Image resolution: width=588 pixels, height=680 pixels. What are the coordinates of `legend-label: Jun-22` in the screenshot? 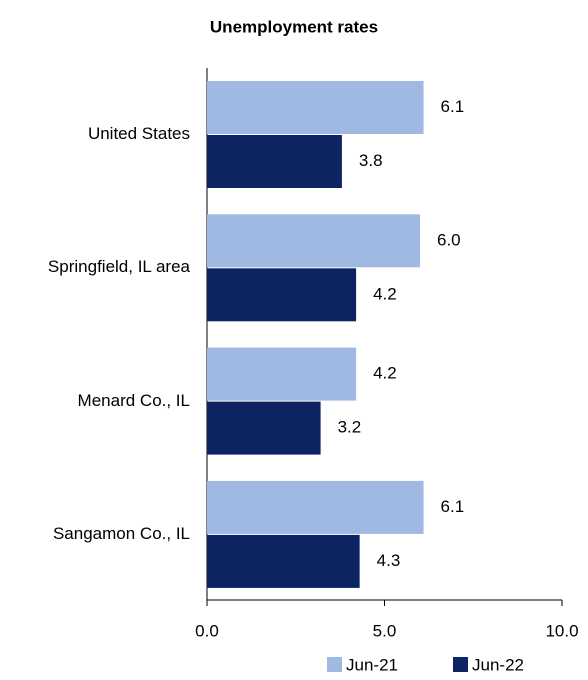 It's located at (498, 664).